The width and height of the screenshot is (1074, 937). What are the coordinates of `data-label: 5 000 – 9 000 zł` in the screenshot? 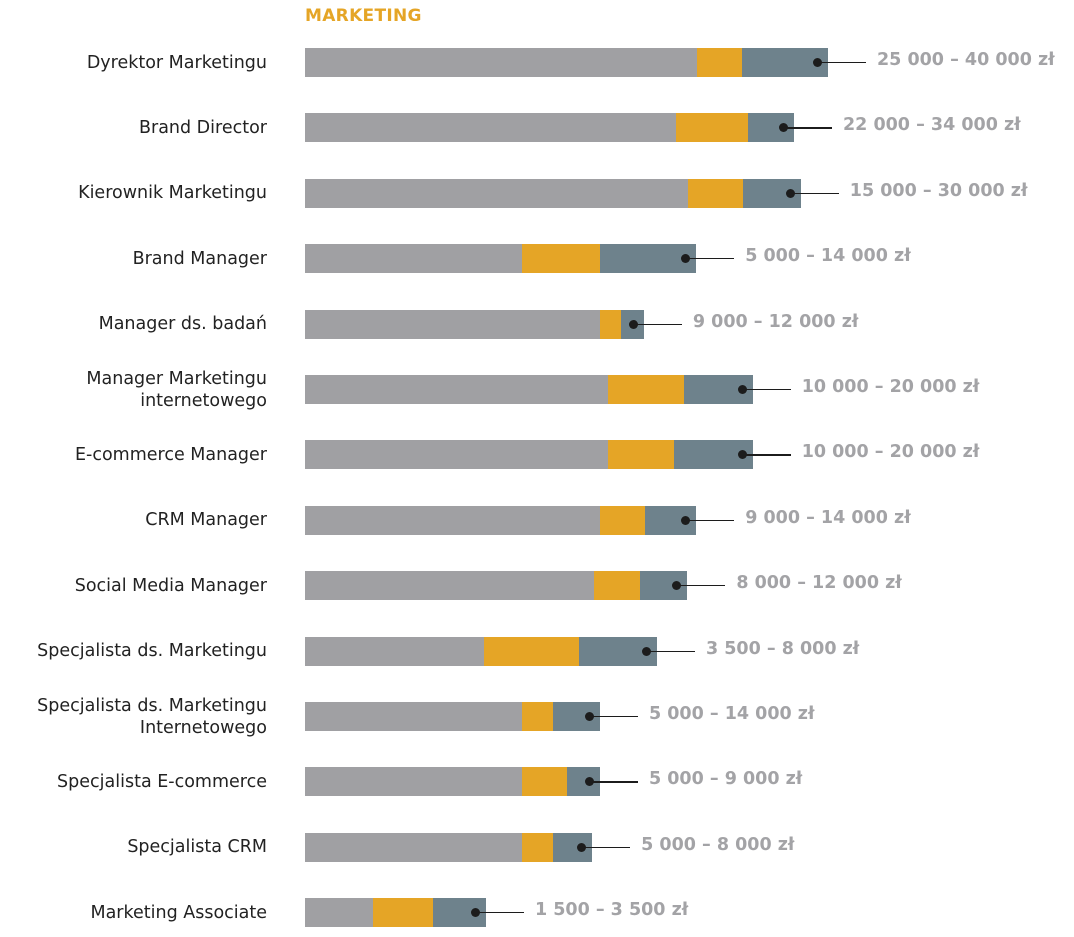 It's located at (725, 779).